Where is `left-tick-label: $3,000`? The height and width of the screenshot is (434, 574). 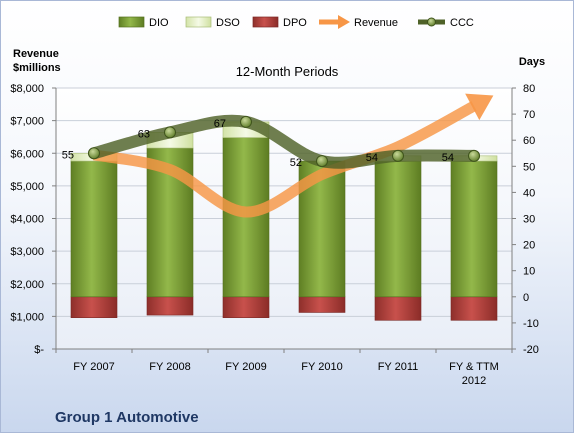
left-tick-label: $3,000 is located at coordinates (27, 252).